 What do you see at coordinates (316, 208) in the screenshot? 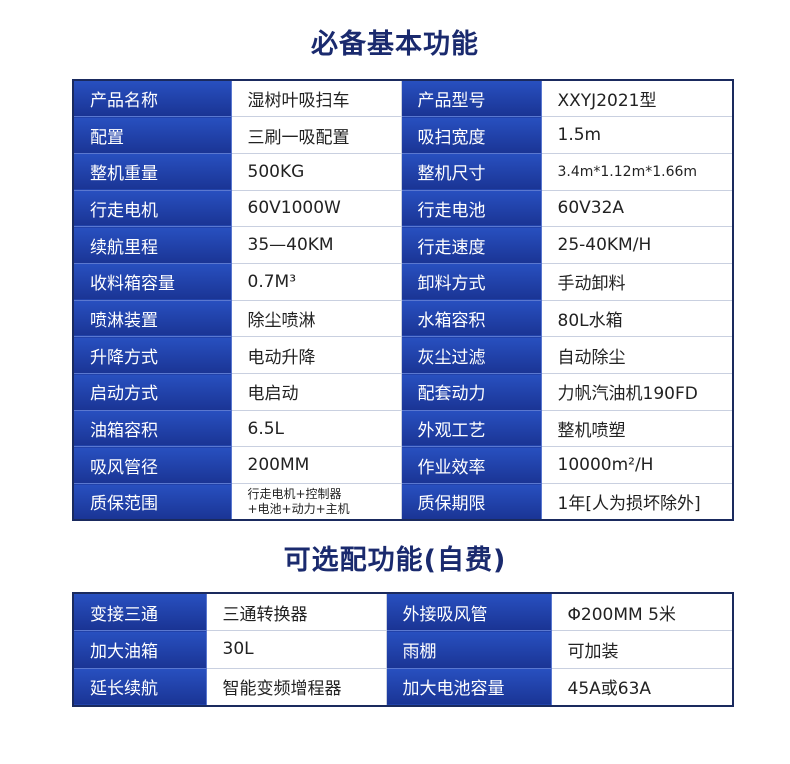
I see `field-value: 60V1000W` at bounding box center [316, 208].